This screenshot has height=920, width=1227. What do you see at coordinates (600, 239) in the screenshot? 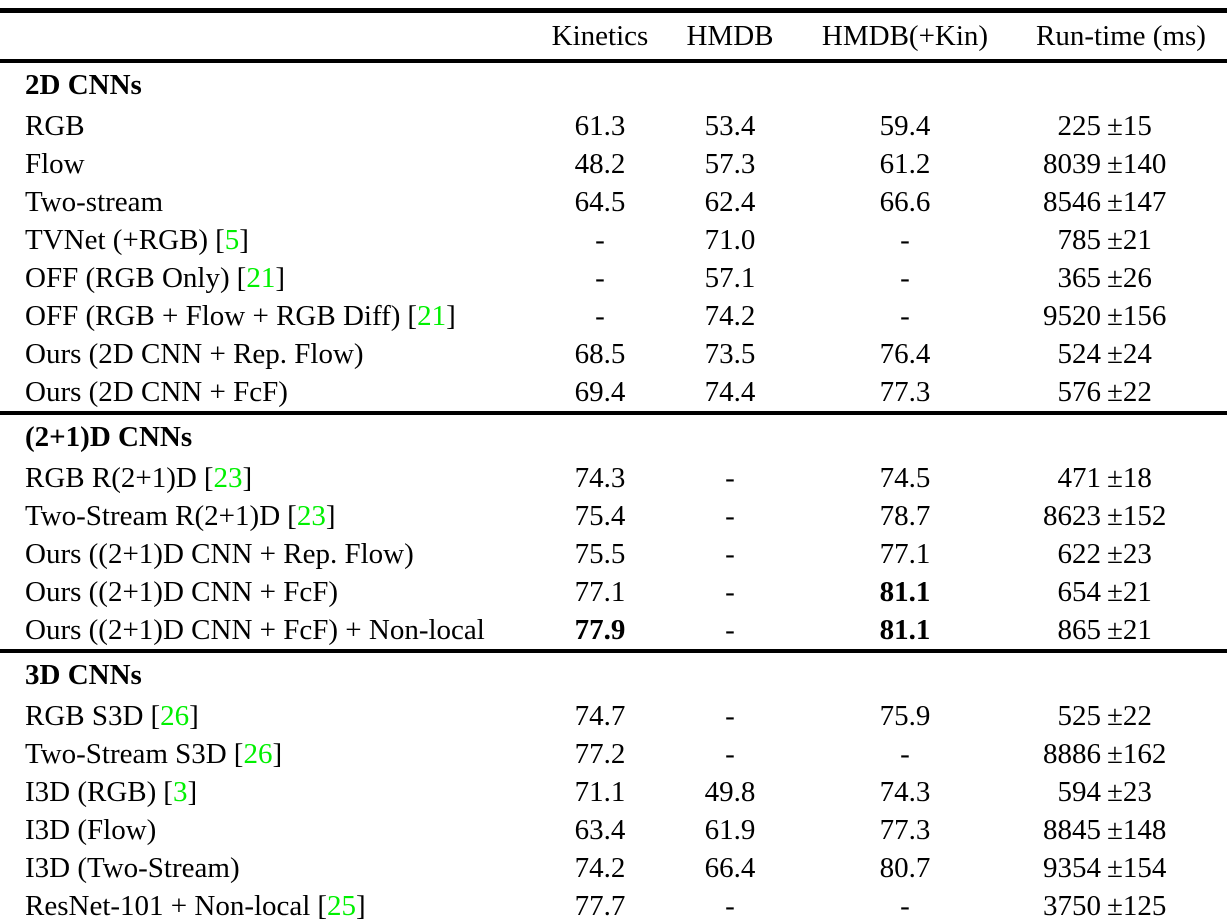
I see `cell-kinetics: -` at bounding box center [600, 239].